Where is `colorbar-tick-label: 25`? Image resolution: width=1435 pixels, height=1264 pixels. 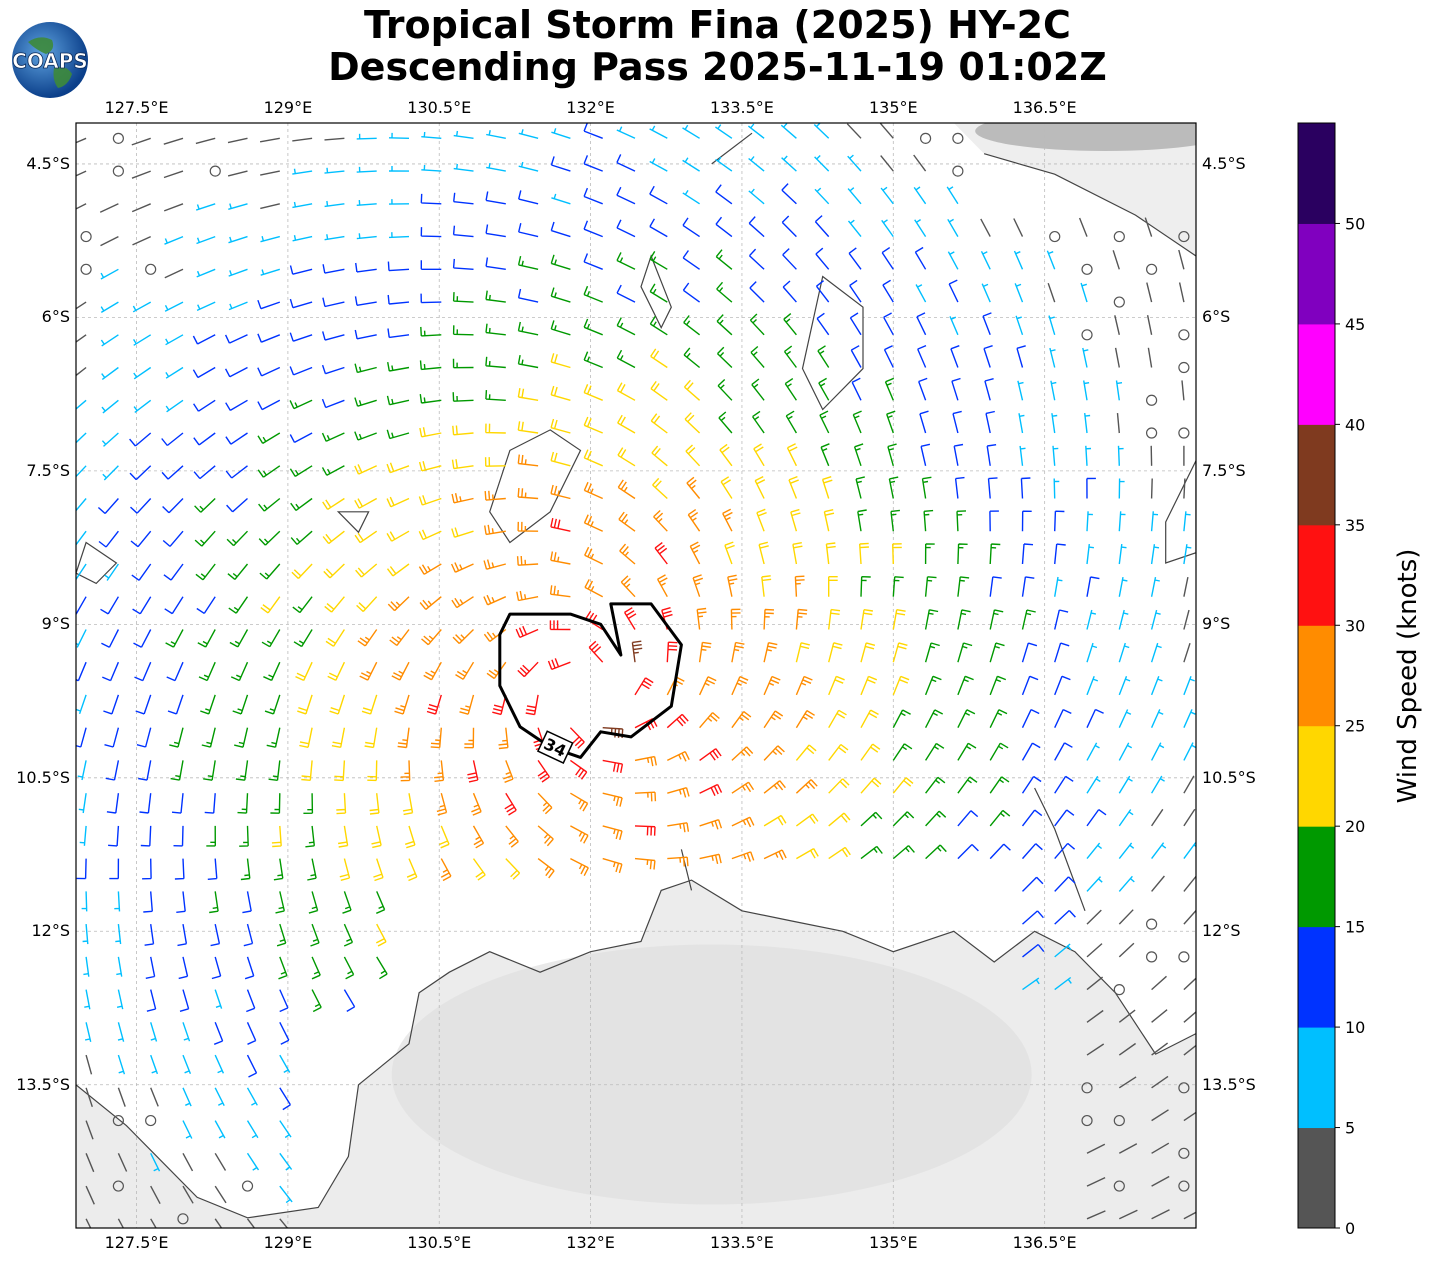
colorbar-tick-label: 25 is located at coordinates (1355, 726).